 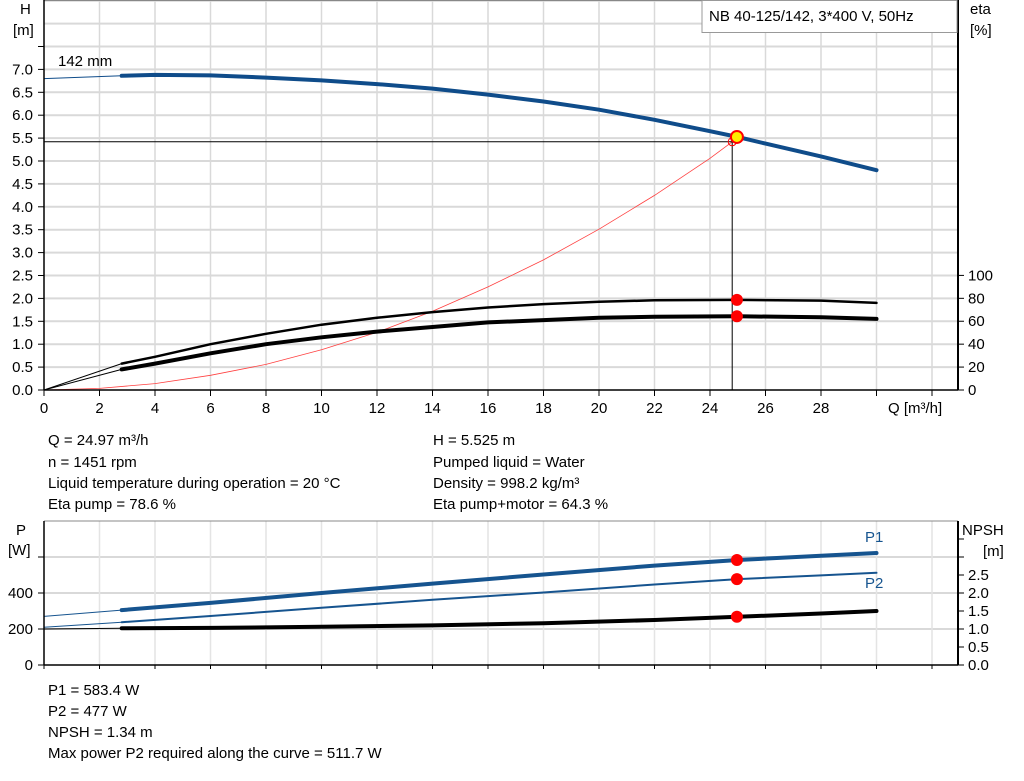 What do you see at coordinates (980, 275) in the screenshot?
I see `eta-tick-label: 100` at bounding box center [980, 275].